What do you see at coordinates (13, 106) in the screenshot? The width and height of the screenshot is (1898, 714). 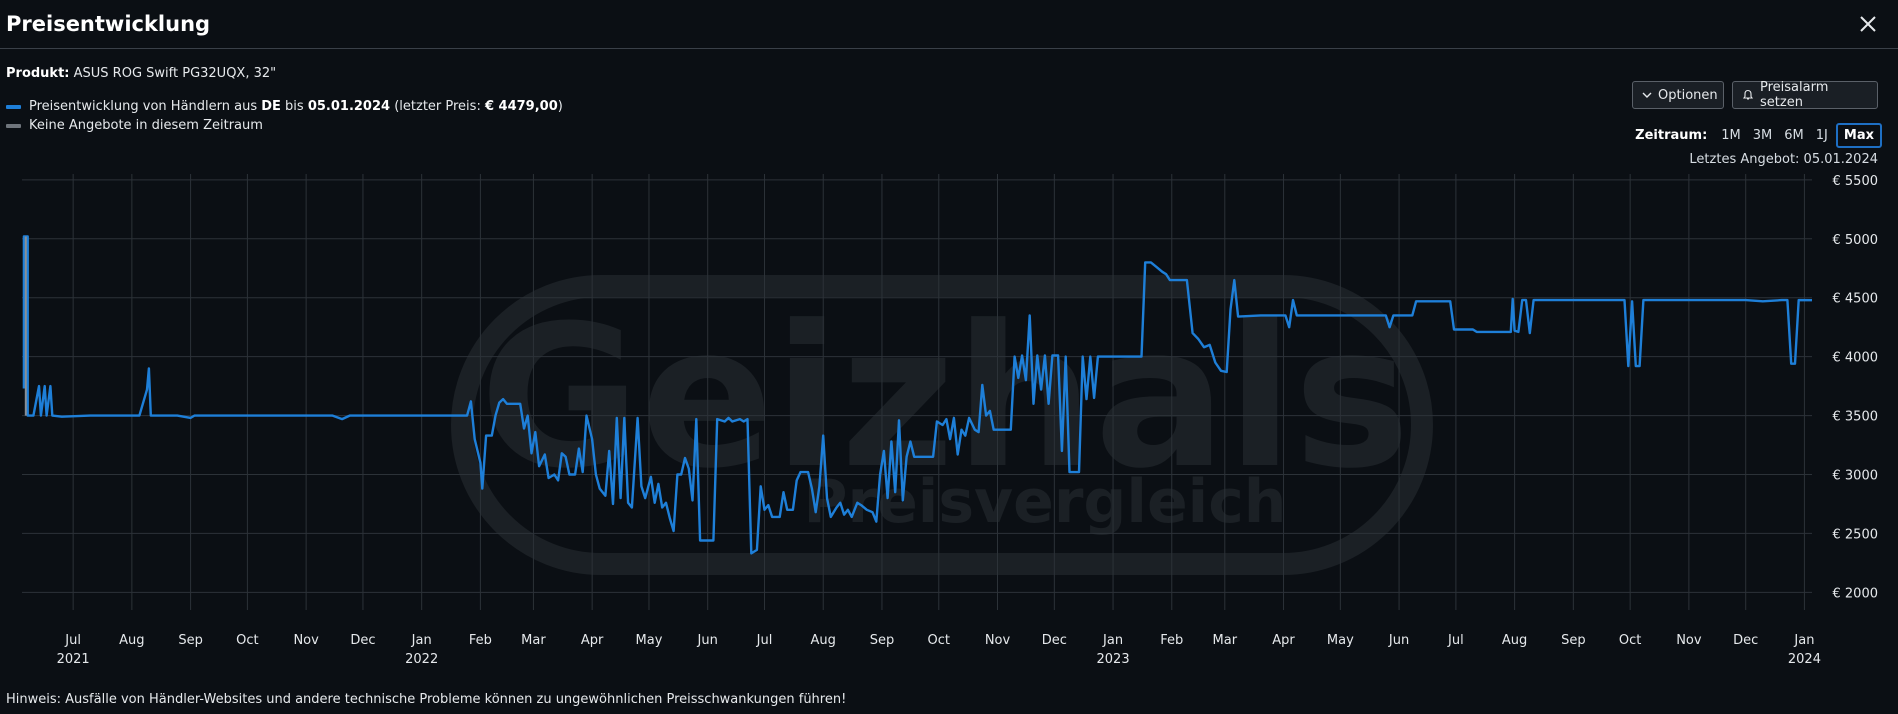 I see `legend-swatch-blue` at bounding box center [13, 106].